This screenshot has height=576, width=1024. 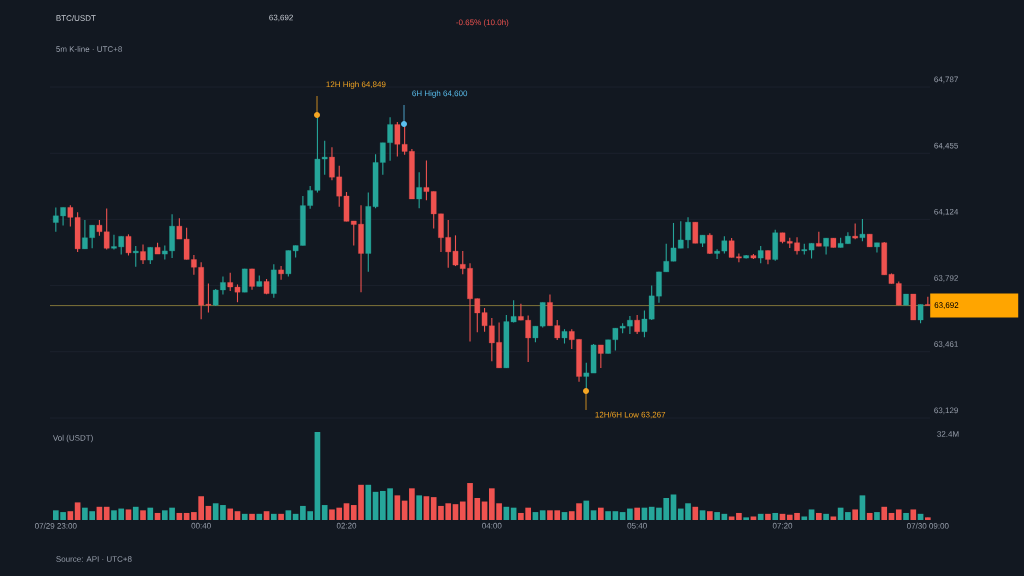 What do you see at coordinates (346, 525) in the screenshot?
I see `x-tick-label: 02:20` at bounding box center [346, 525].